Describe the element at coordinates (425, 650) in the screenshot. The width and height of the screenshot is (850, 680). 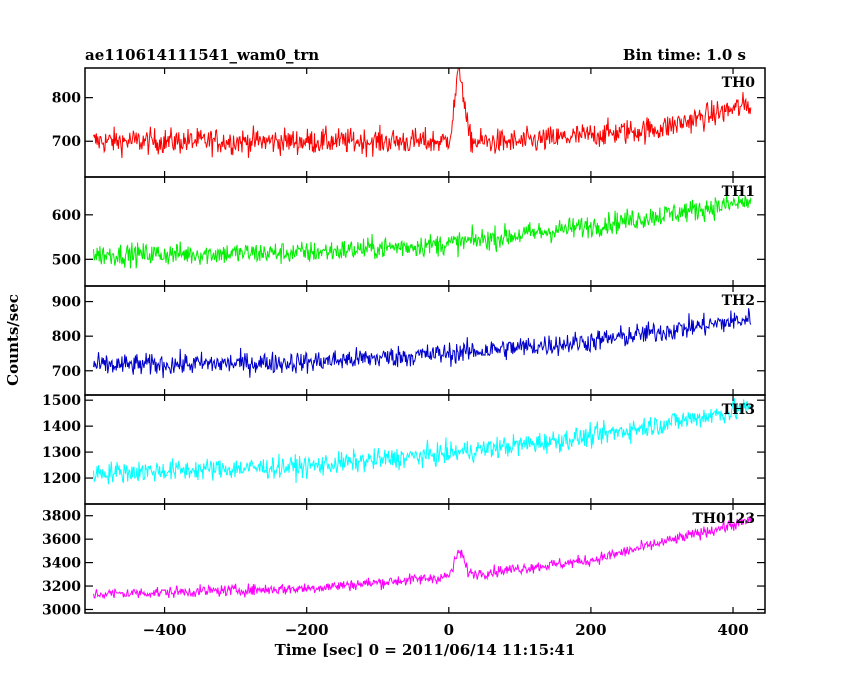
I see `x-axis-label: Time [sec] 0 = 2011/06/14 11:15:41` at that location.